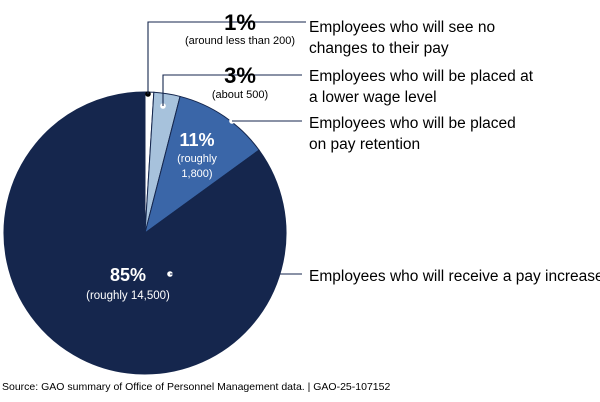  What do you see at coordinates (240, 22) in the screenshot?
I see `slice-1-percent-label: 1%` at bounding box center [240, 22].